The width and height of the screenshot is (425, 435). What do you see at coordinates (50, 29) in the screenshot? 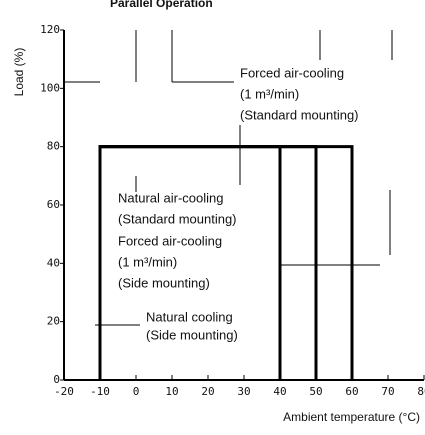
I see `y-tick-label: 120` at bounding box center [50, 29].